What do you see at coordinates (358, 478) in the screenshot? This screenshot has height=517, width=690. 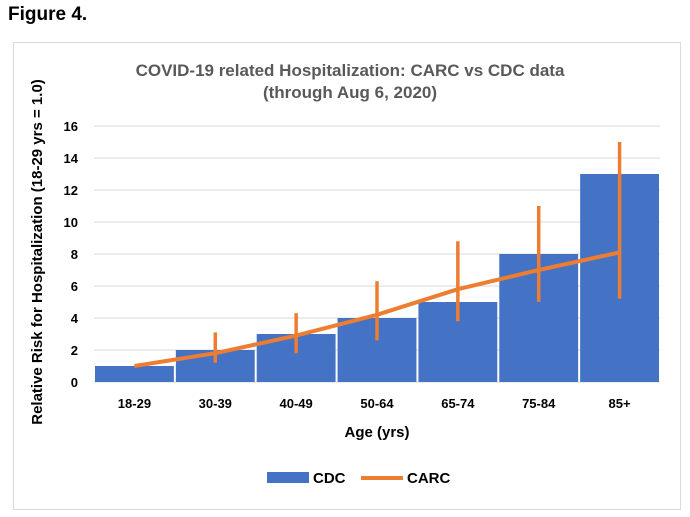 I see `legend: CDC CARC` at bounding box center [358, 478].